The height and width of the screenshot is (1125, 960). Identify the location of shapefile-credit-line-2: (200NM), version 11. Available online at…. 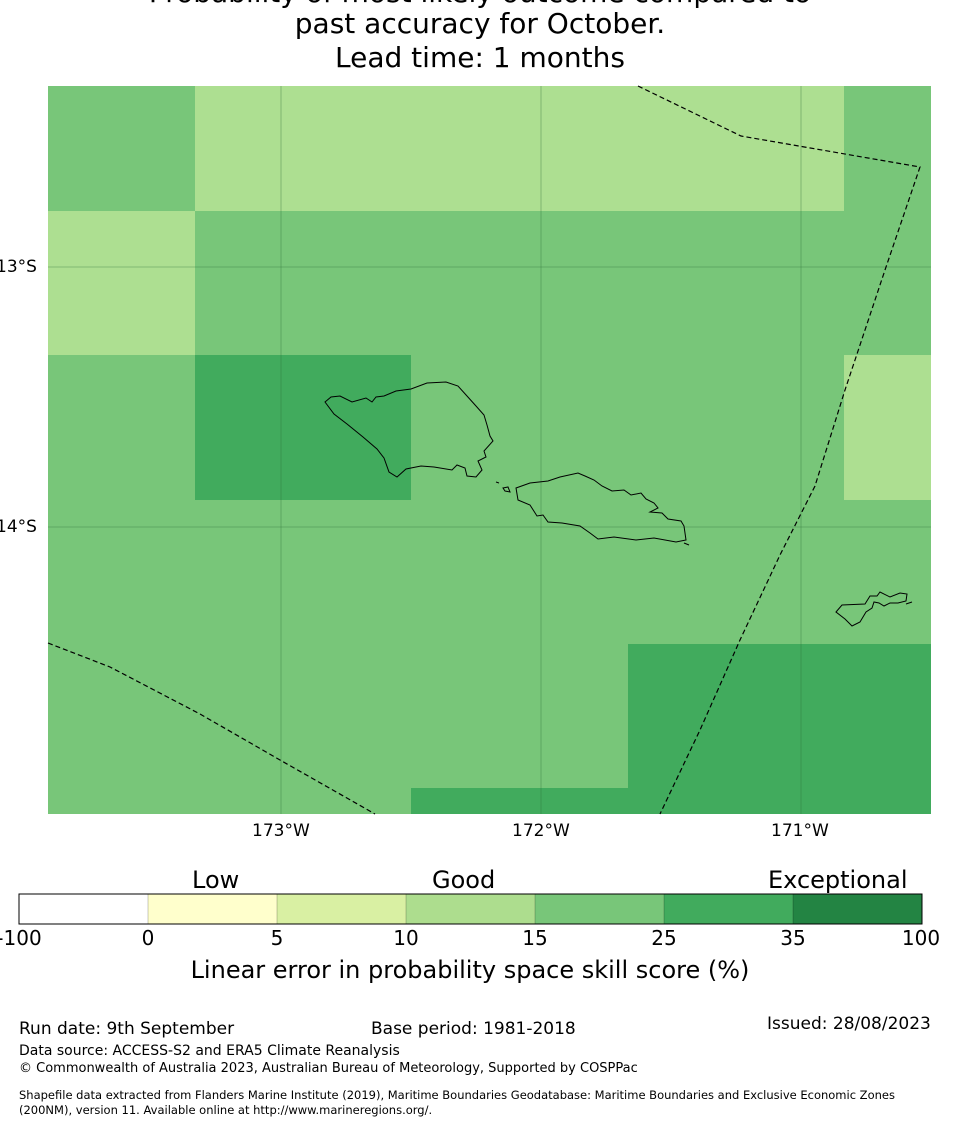
(226, 1110).